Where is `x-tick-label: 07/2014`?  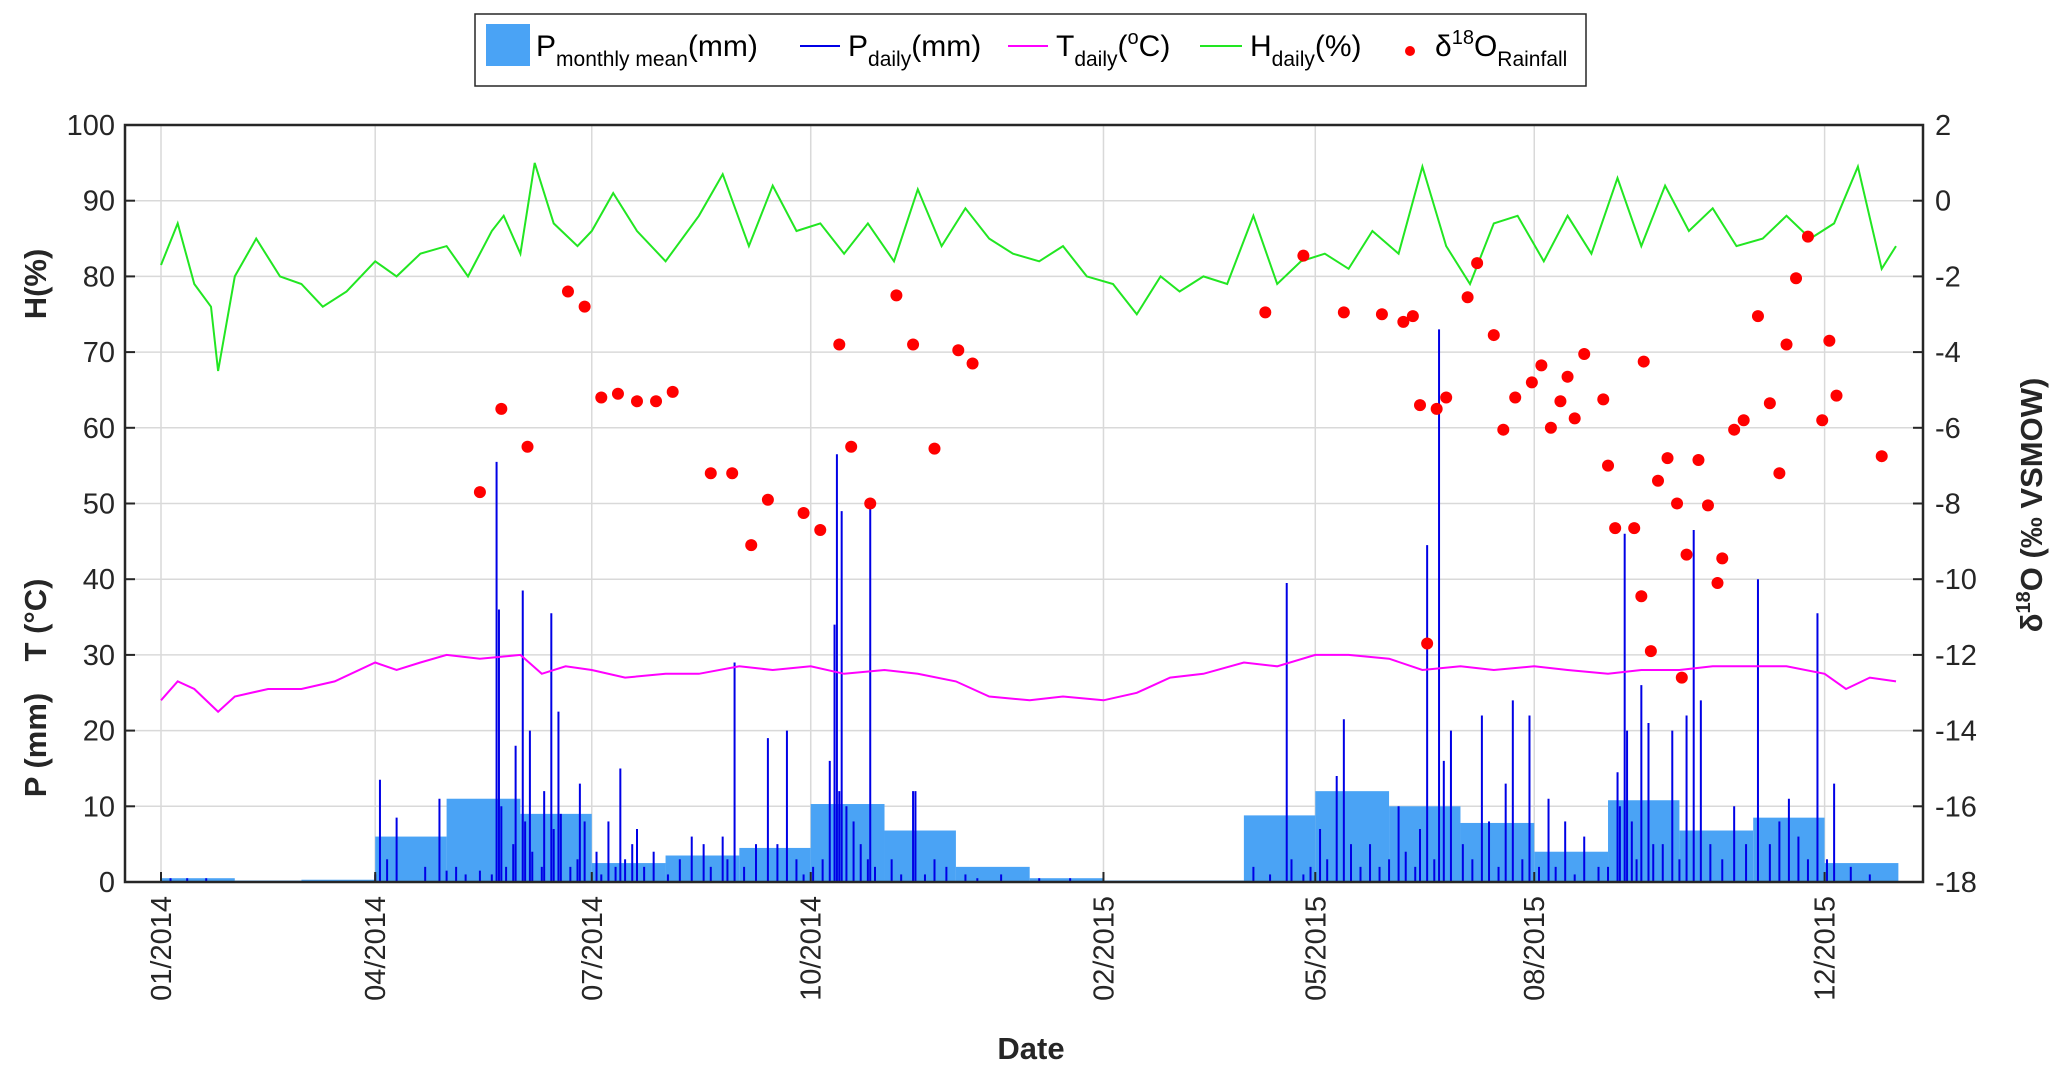 x-tick-label: 07/2014 is located at coordinates (593, 948).